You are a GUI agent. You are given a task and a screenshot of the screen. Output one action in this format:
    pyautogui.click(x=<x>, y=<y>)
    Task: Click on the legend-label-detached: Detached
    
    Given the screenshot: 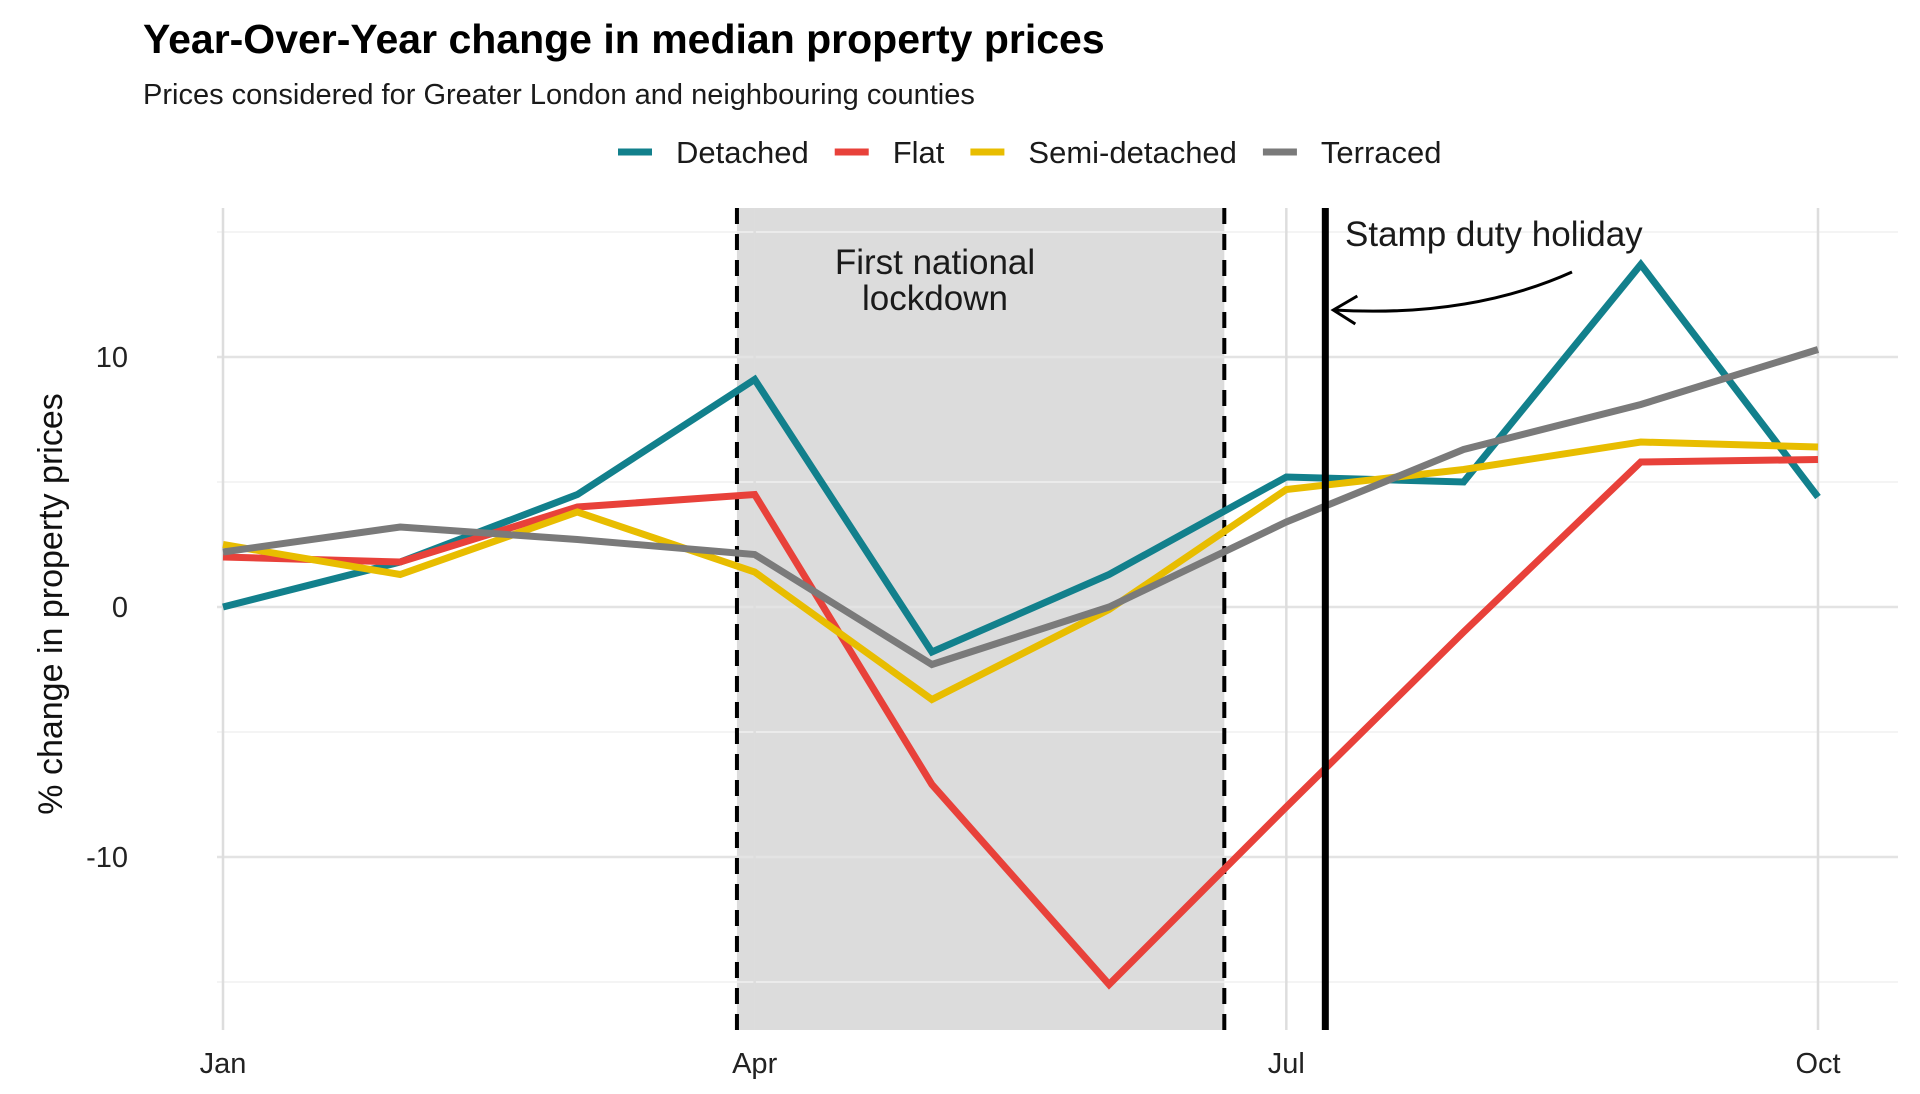 What is the action you would take?
    pyautogui.click(x=742, y=152)
    